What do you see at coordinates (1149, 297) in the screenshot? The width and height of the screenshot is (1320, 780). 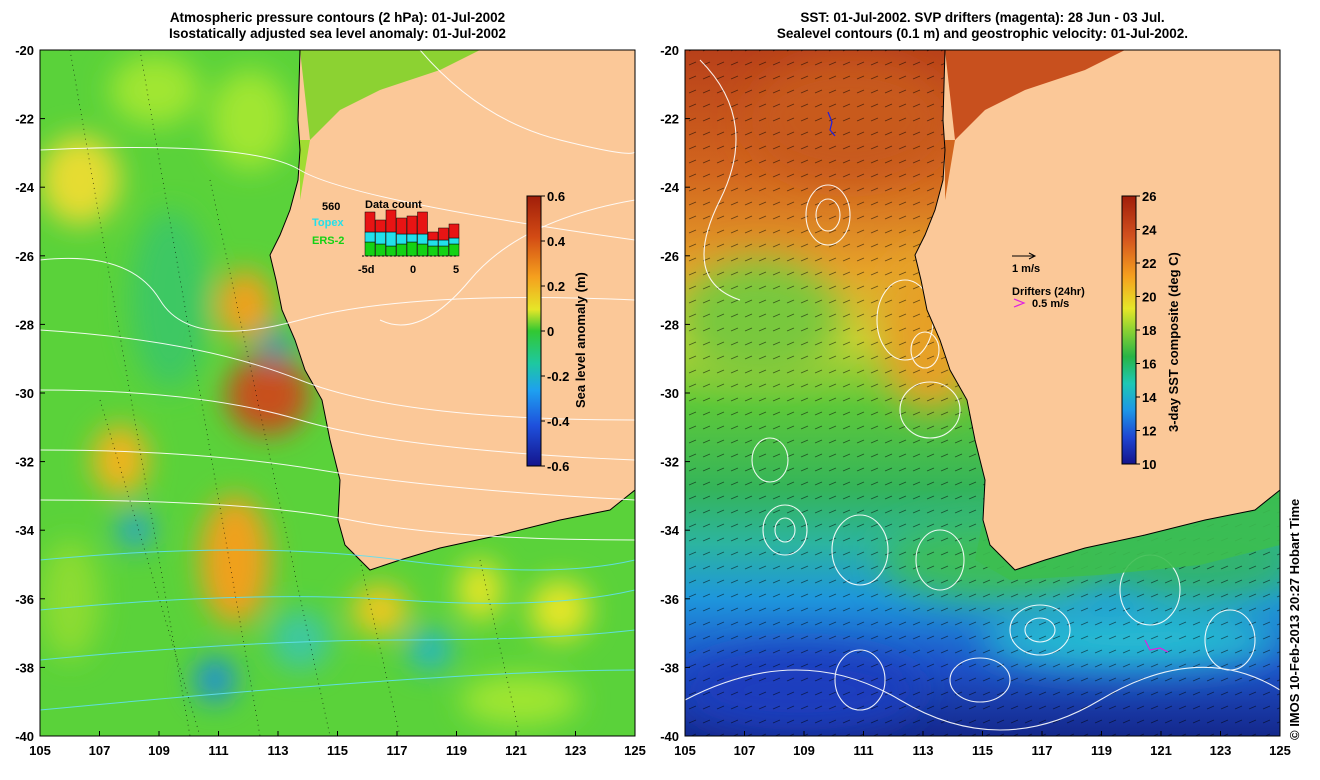 I see `right-cb-tick-label: 20` at bounding box center [1149, 297].